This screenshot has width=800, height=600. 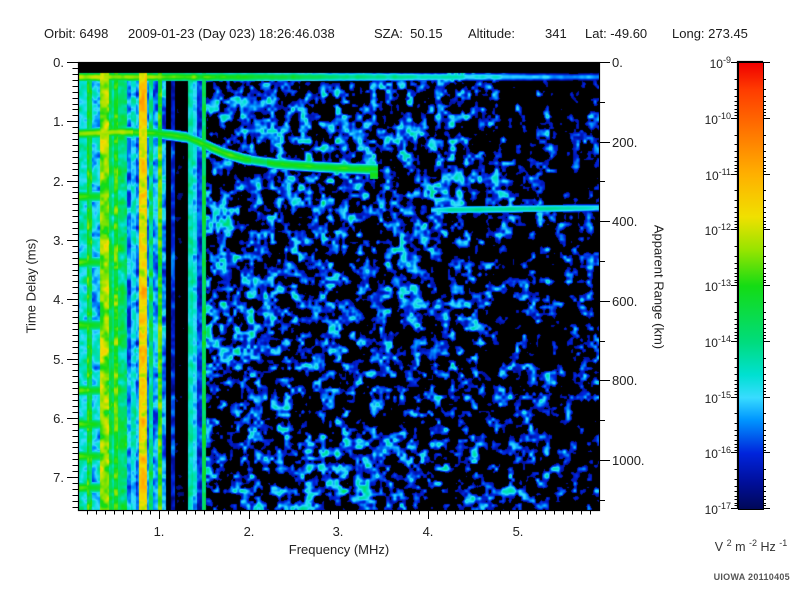 I want to click on header-field: SZA: 50.15, so click(x=408, y=33).